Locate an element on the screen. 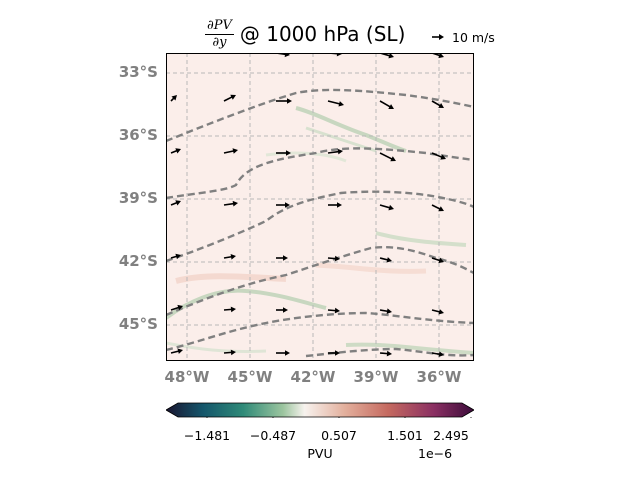 The width and height of the screenshot is (640, 480). derivative-denominator: ∂y is located at coordinates (219, 42).